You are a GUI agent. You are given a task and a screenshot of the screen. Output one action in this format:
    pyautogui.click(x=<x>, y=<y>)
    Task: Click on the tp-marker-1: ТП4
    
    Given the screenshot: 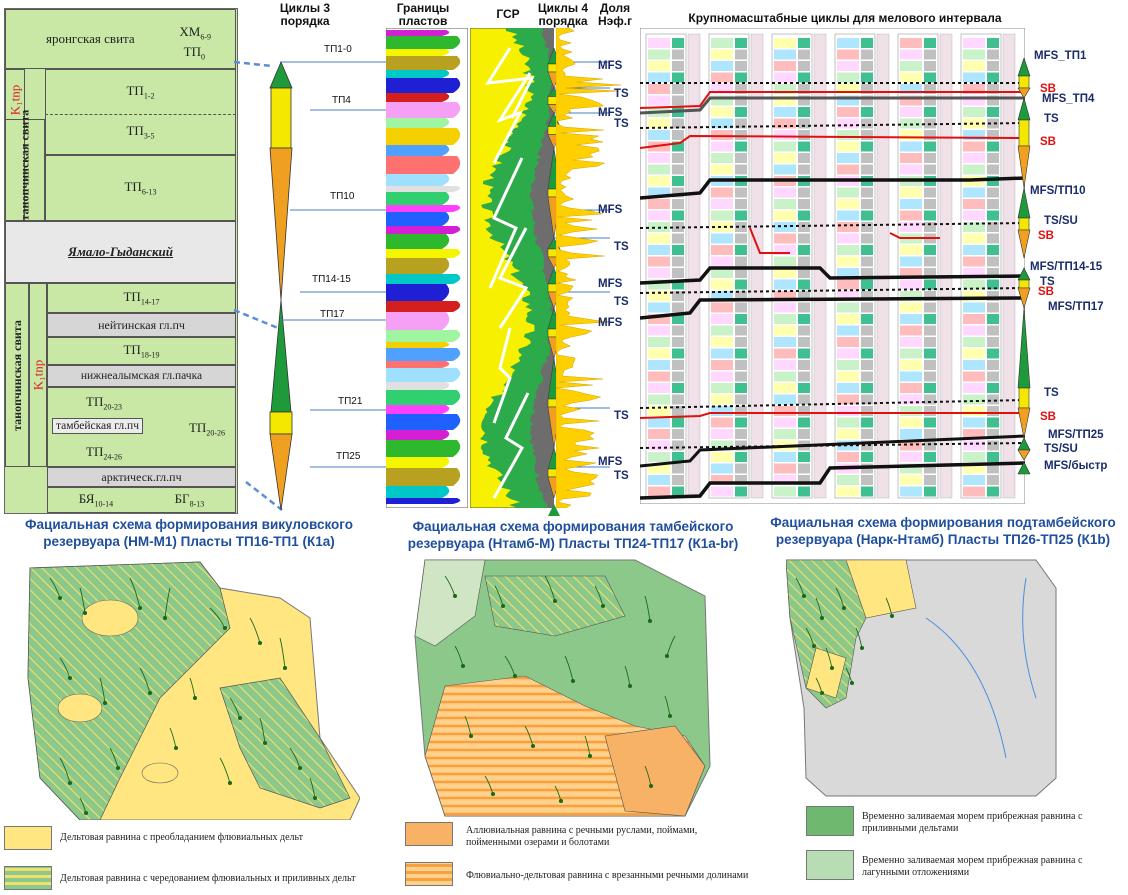 What is the action you would take?
    pyautogui.click(x=341, y=100)
    